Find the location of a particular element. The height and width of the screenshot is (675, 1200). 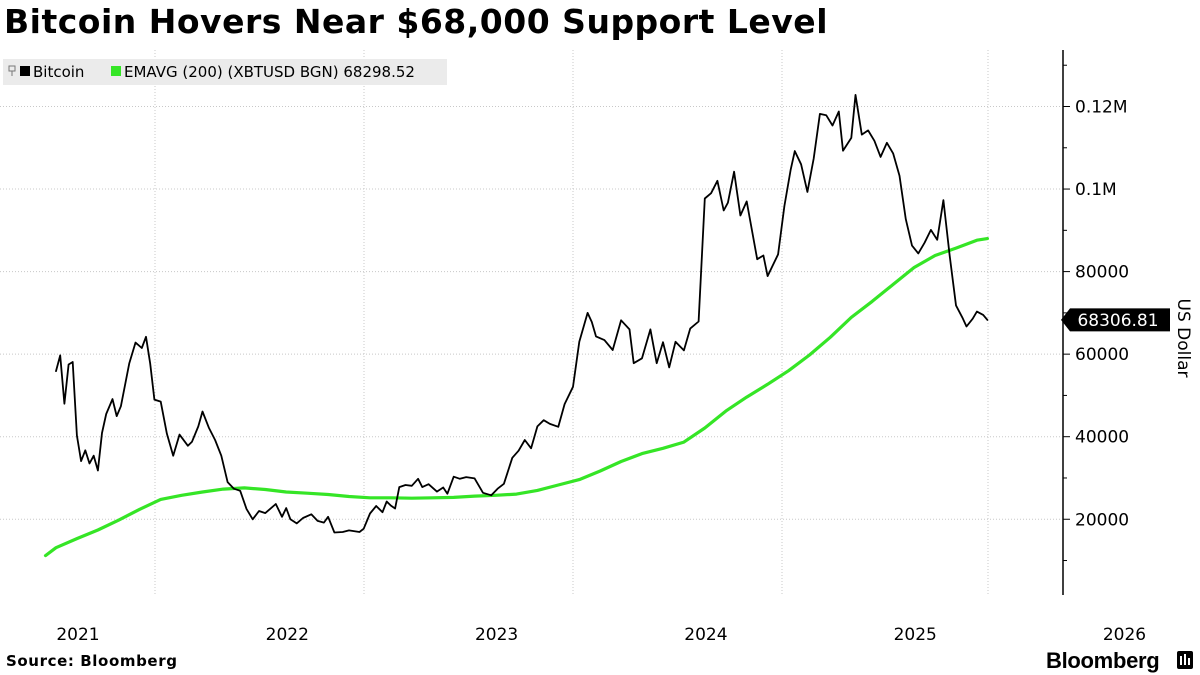

last-value-box is located at coordinates (1120, 320).